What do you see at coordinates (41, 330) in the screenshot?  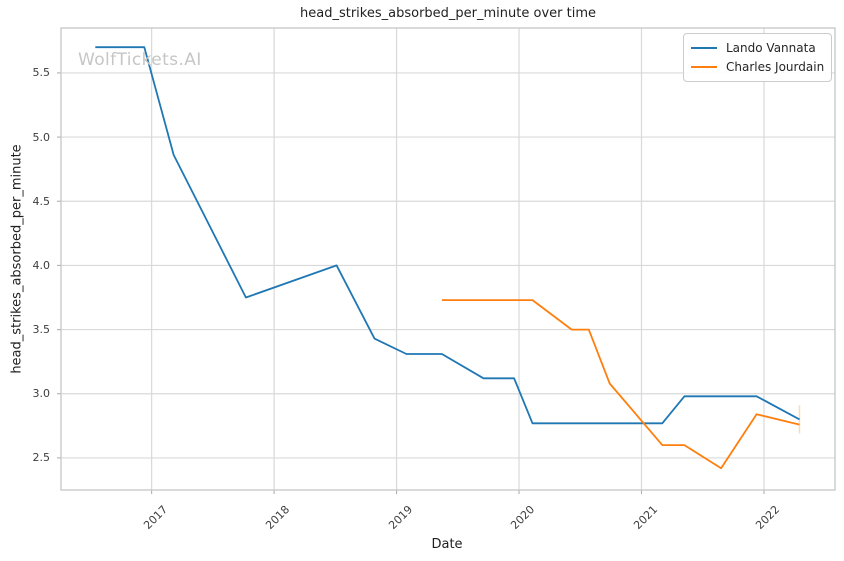 I see `y-tick-label: 3.5` at bounding box center [41, 330].